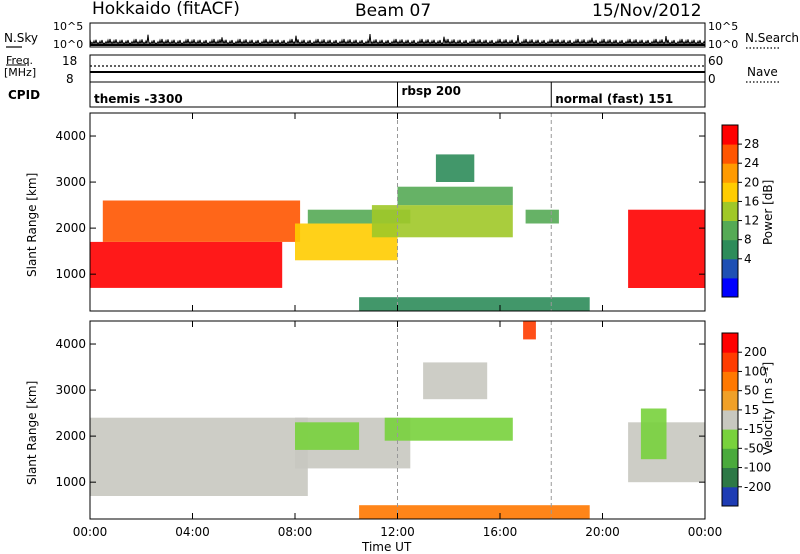  I want to click on power-colorbar-tick-label: 28, so click(751, 144).